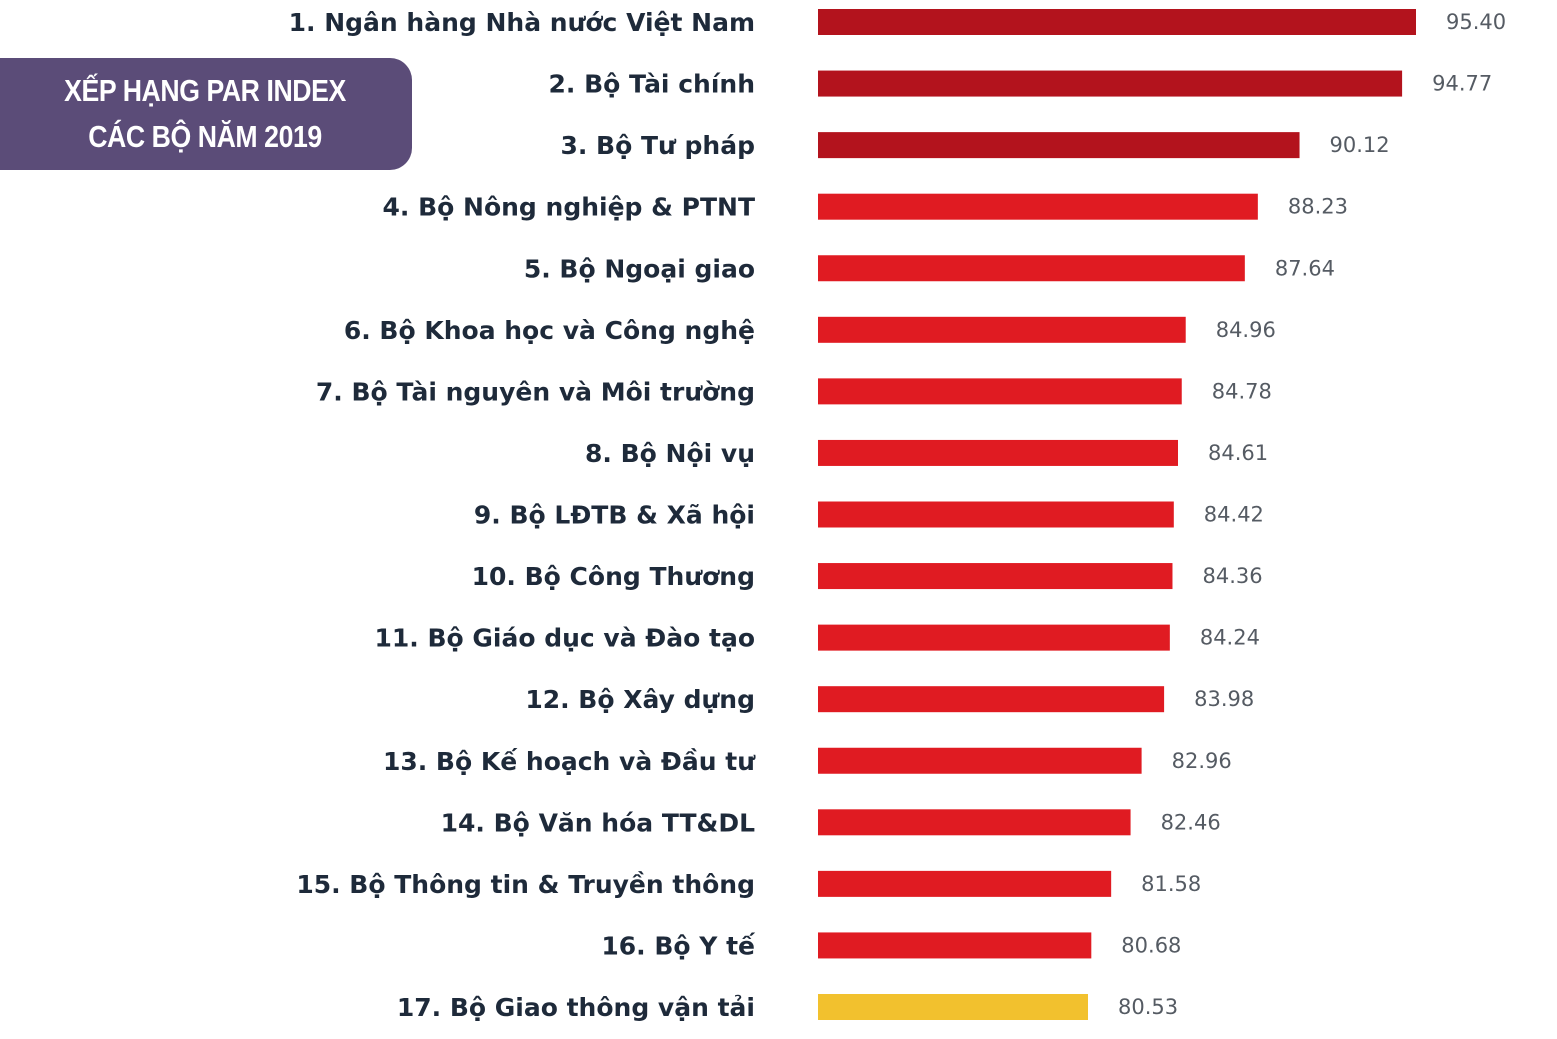  What do you see at coordinates (525, 884) in the screenshot?
I see `category-label: 15. Bộ Thông tin & Truyền thông` at bounding box center [525, 884].